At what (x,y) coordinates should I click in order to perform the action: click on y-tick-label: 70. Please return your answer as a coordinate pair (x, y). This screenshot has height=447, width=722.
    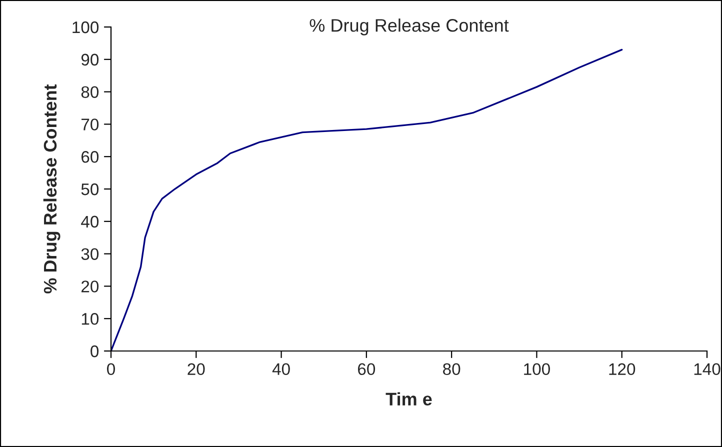
    Looking at the image, I should click on (90, 124).